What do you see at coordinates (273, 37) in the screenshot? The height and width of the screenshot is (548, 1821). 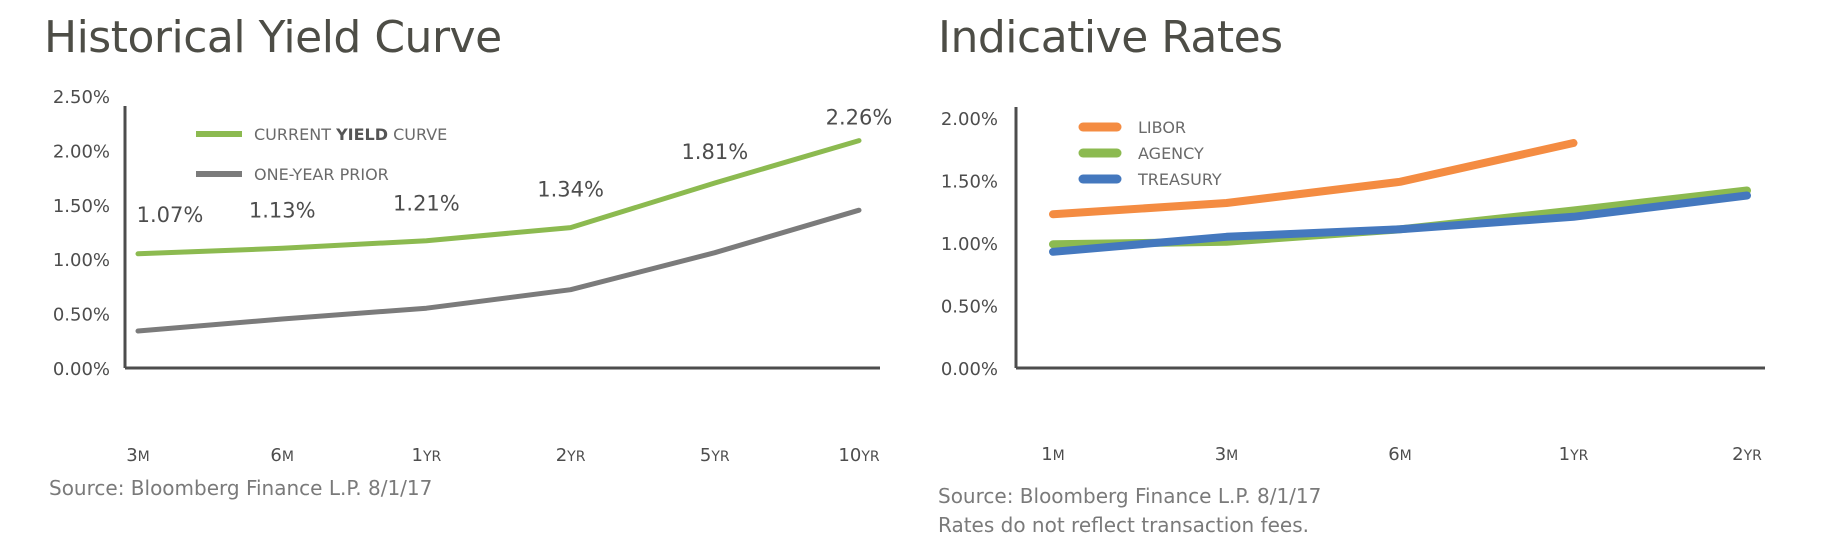 I see `chart-title: Historical Yield Curve` at bounding box center [273, 37].